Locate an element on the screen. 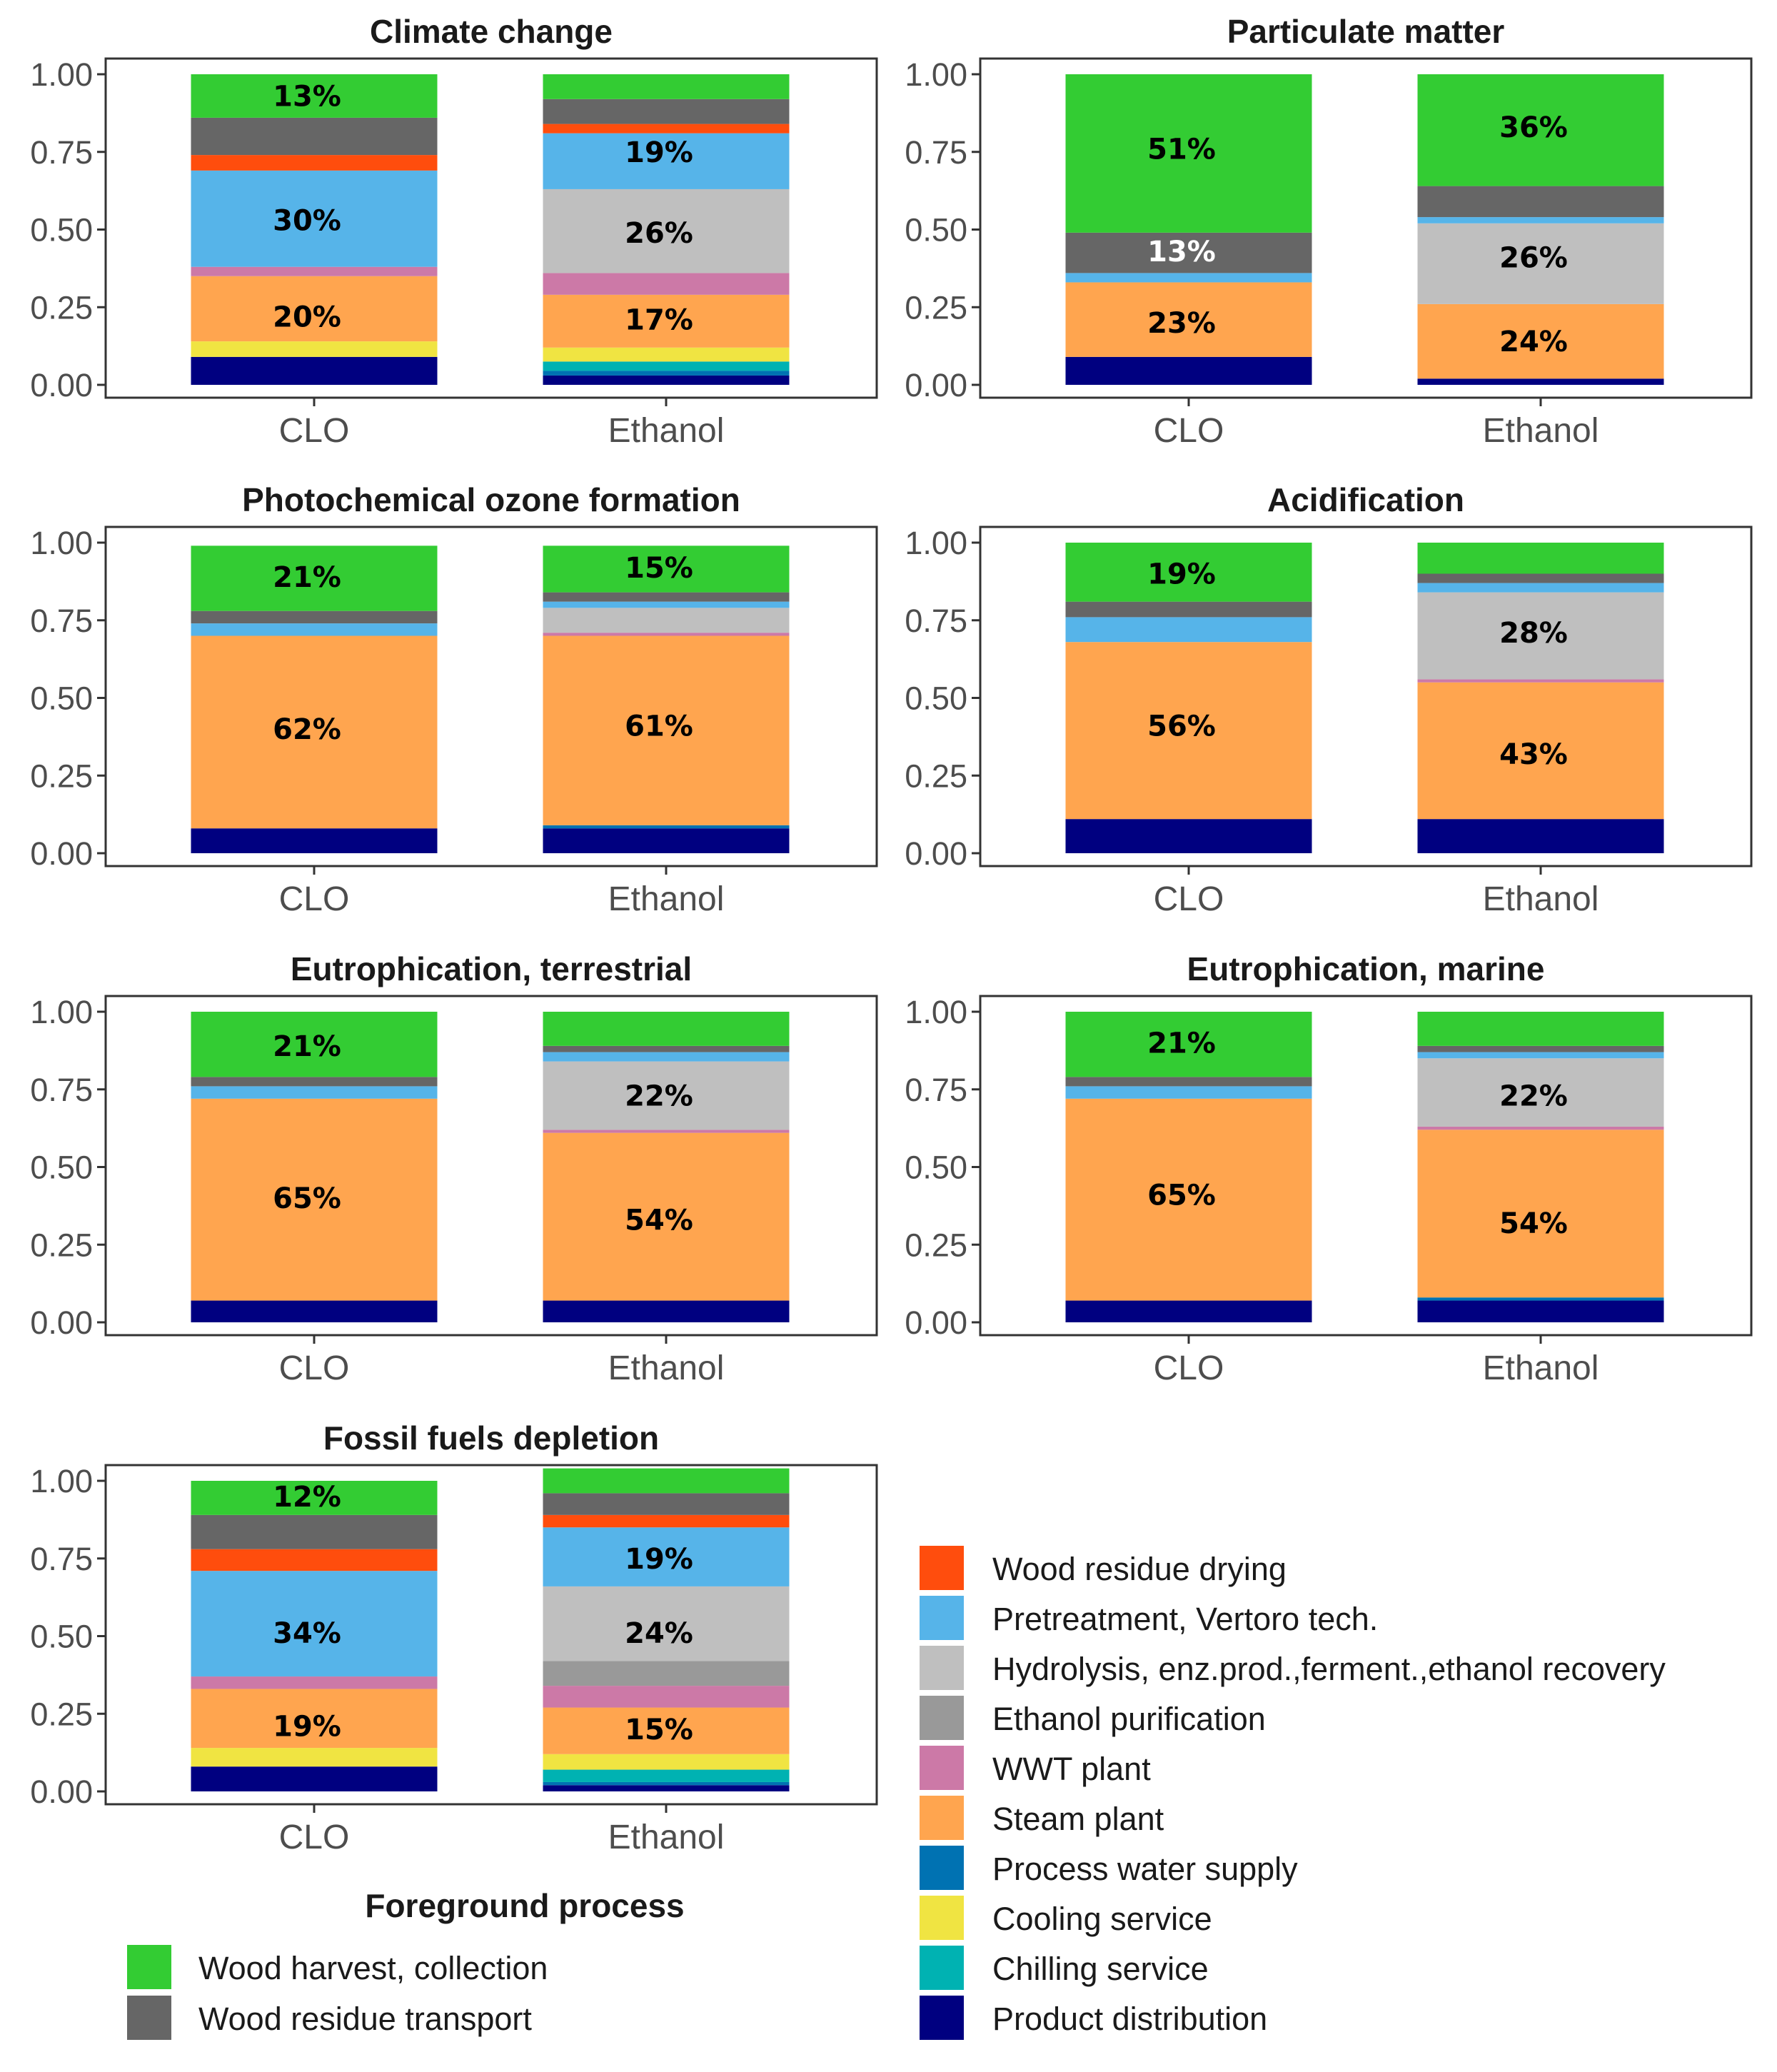 The height and width of the screenshot is (2072, 1777). data-label: 23% is located at coordinates (1182, 323).